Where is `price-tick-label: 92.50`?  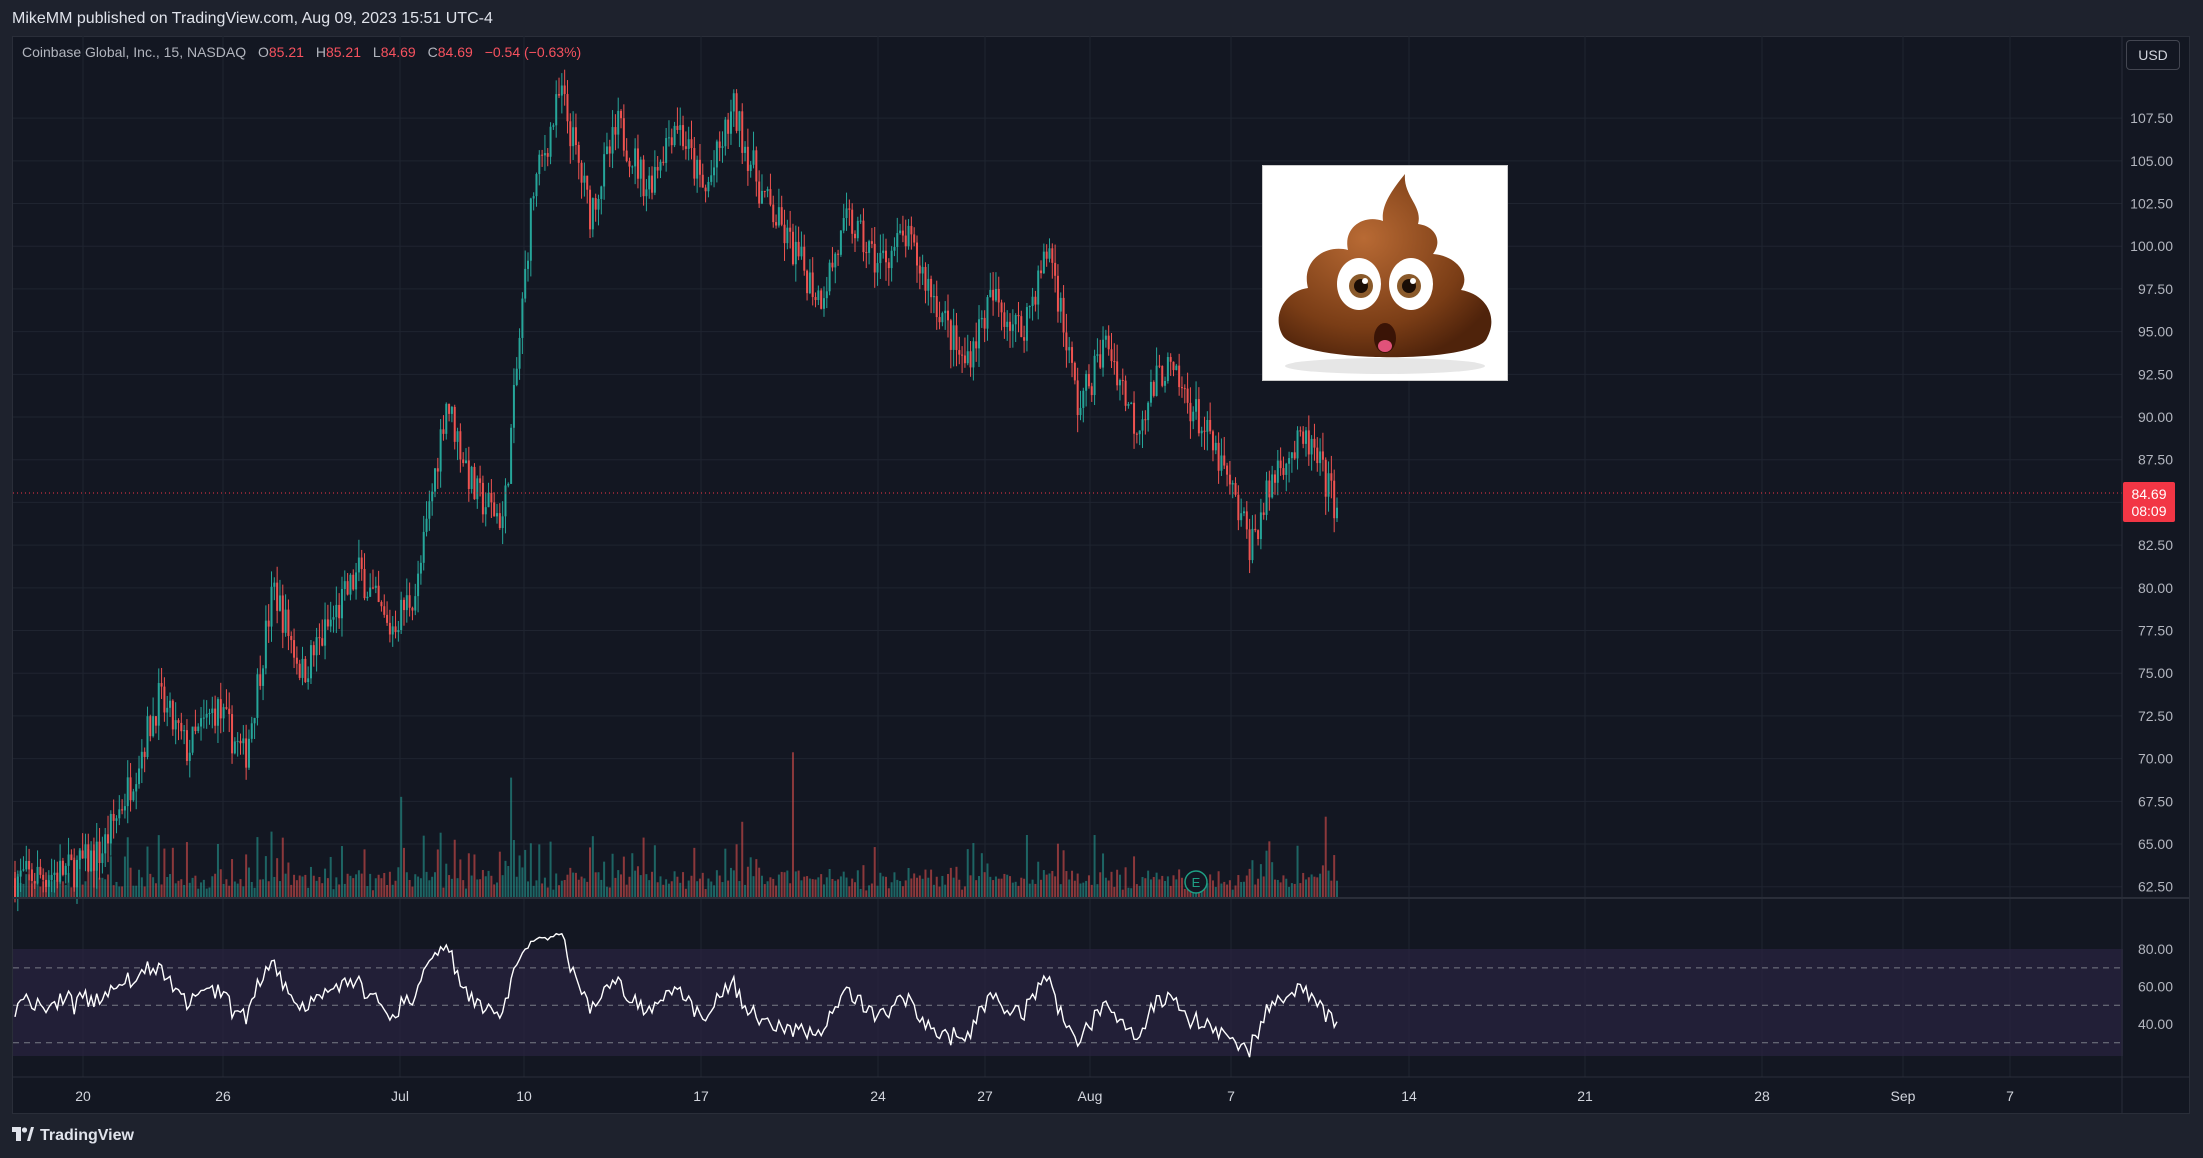
price-tick-label: 92.50 is located at coordinates (2155, 374).